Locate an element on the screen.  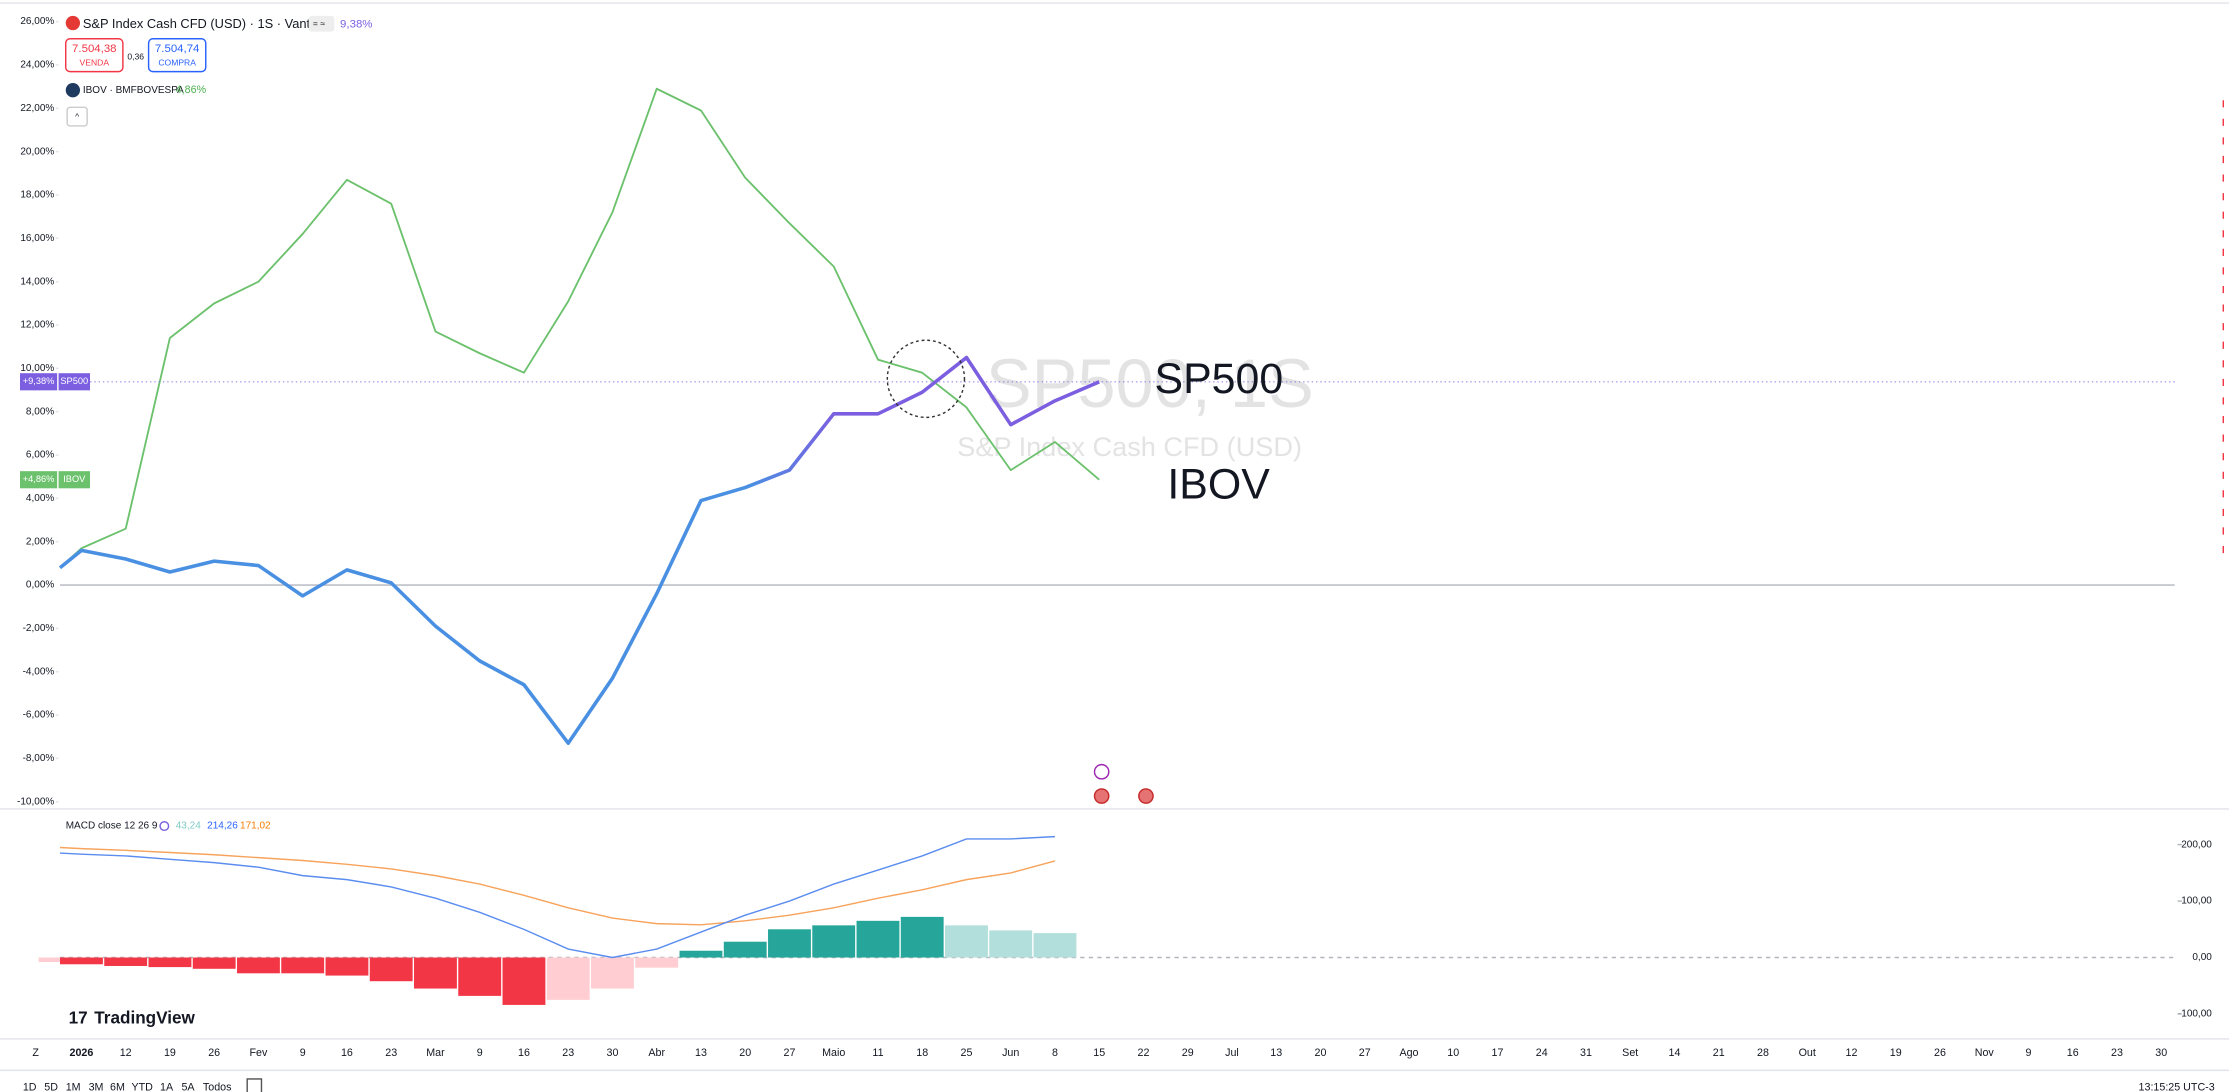
macd-line is located at coordinates (557, 897).